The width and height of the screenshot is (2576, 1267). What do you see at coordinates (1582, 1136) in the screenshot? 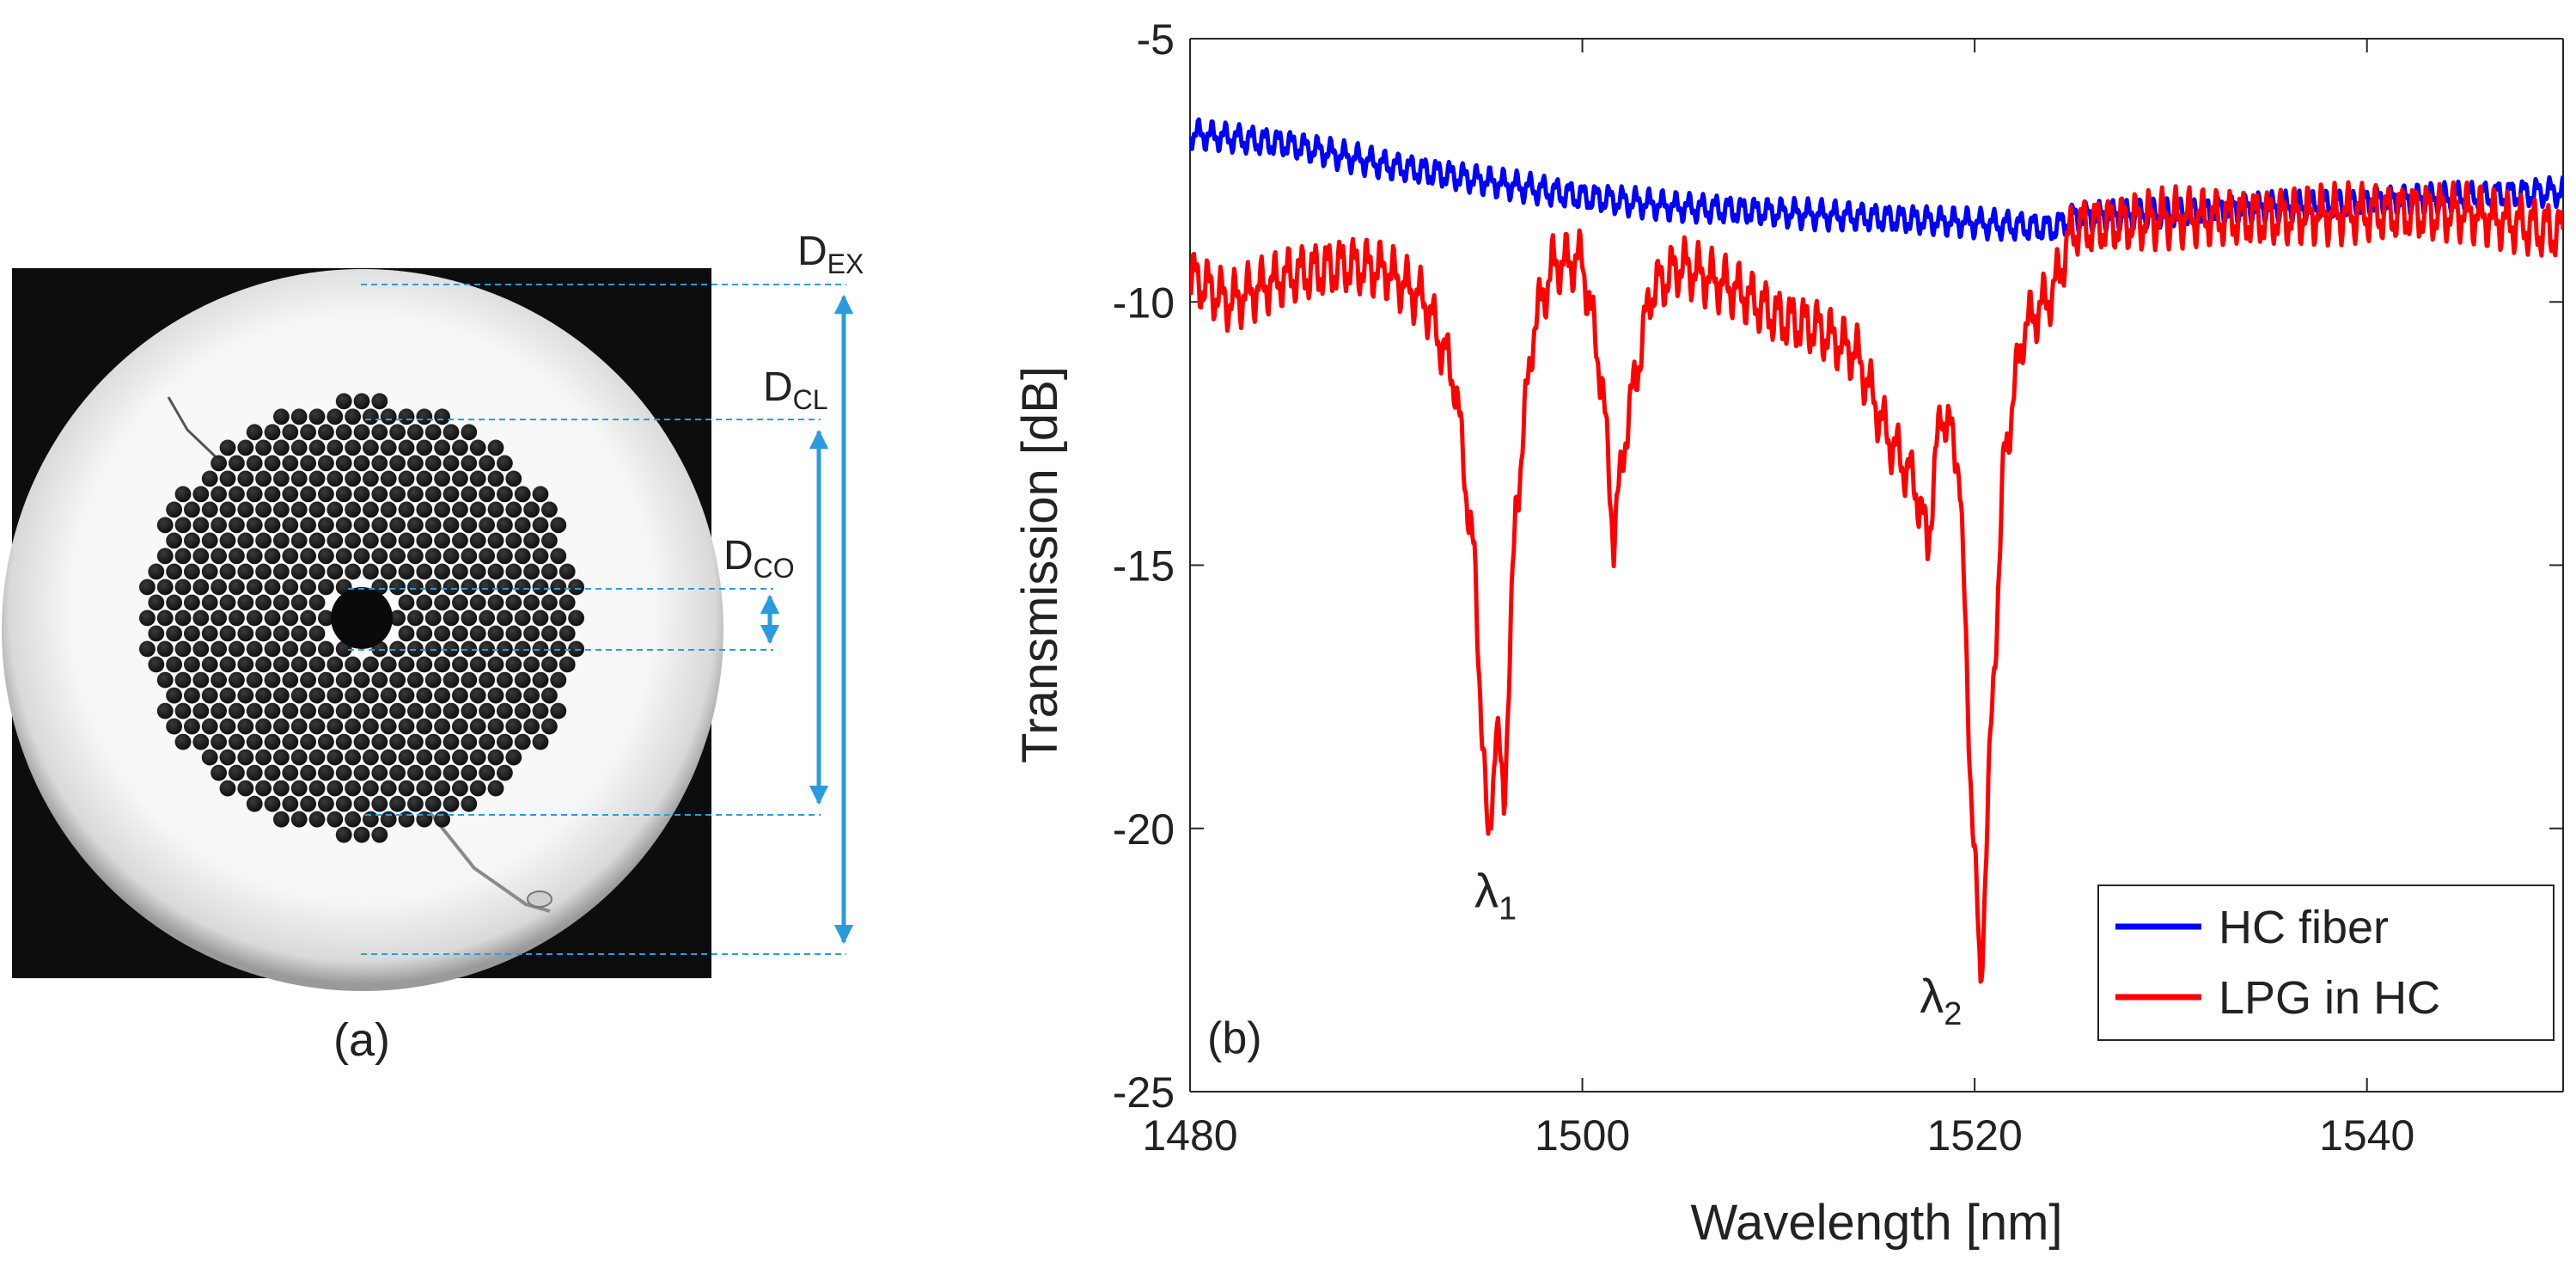
I see `x-tick-label: 1500` at bounding box center [1582, 1136].